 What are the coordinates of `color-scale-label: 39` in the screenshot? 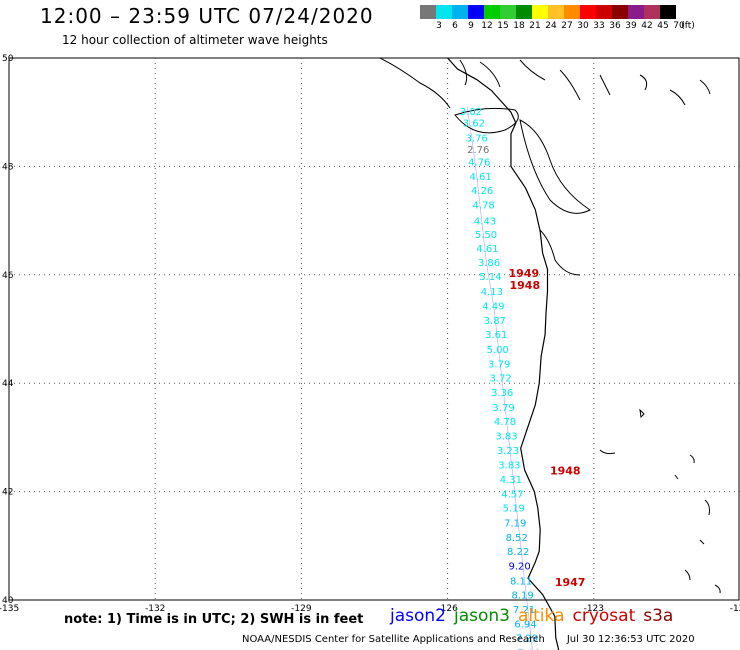 It's located at (631, 26).